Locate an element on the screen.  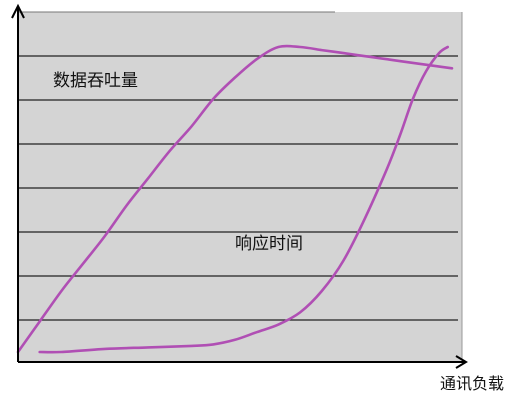
x-axis-arrow is located at coordinates (461, 362).